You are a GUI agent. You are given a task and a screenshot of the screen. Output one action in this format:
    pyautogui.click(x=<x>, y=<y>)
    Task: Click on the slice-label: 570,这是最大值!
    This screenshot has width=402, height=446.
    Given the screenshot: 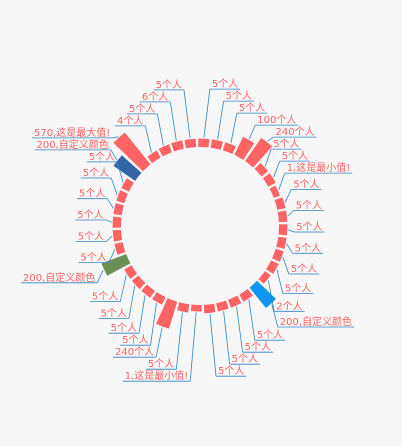 What is the action you would take?
    pyautogui.click(x=72, y=132)
    